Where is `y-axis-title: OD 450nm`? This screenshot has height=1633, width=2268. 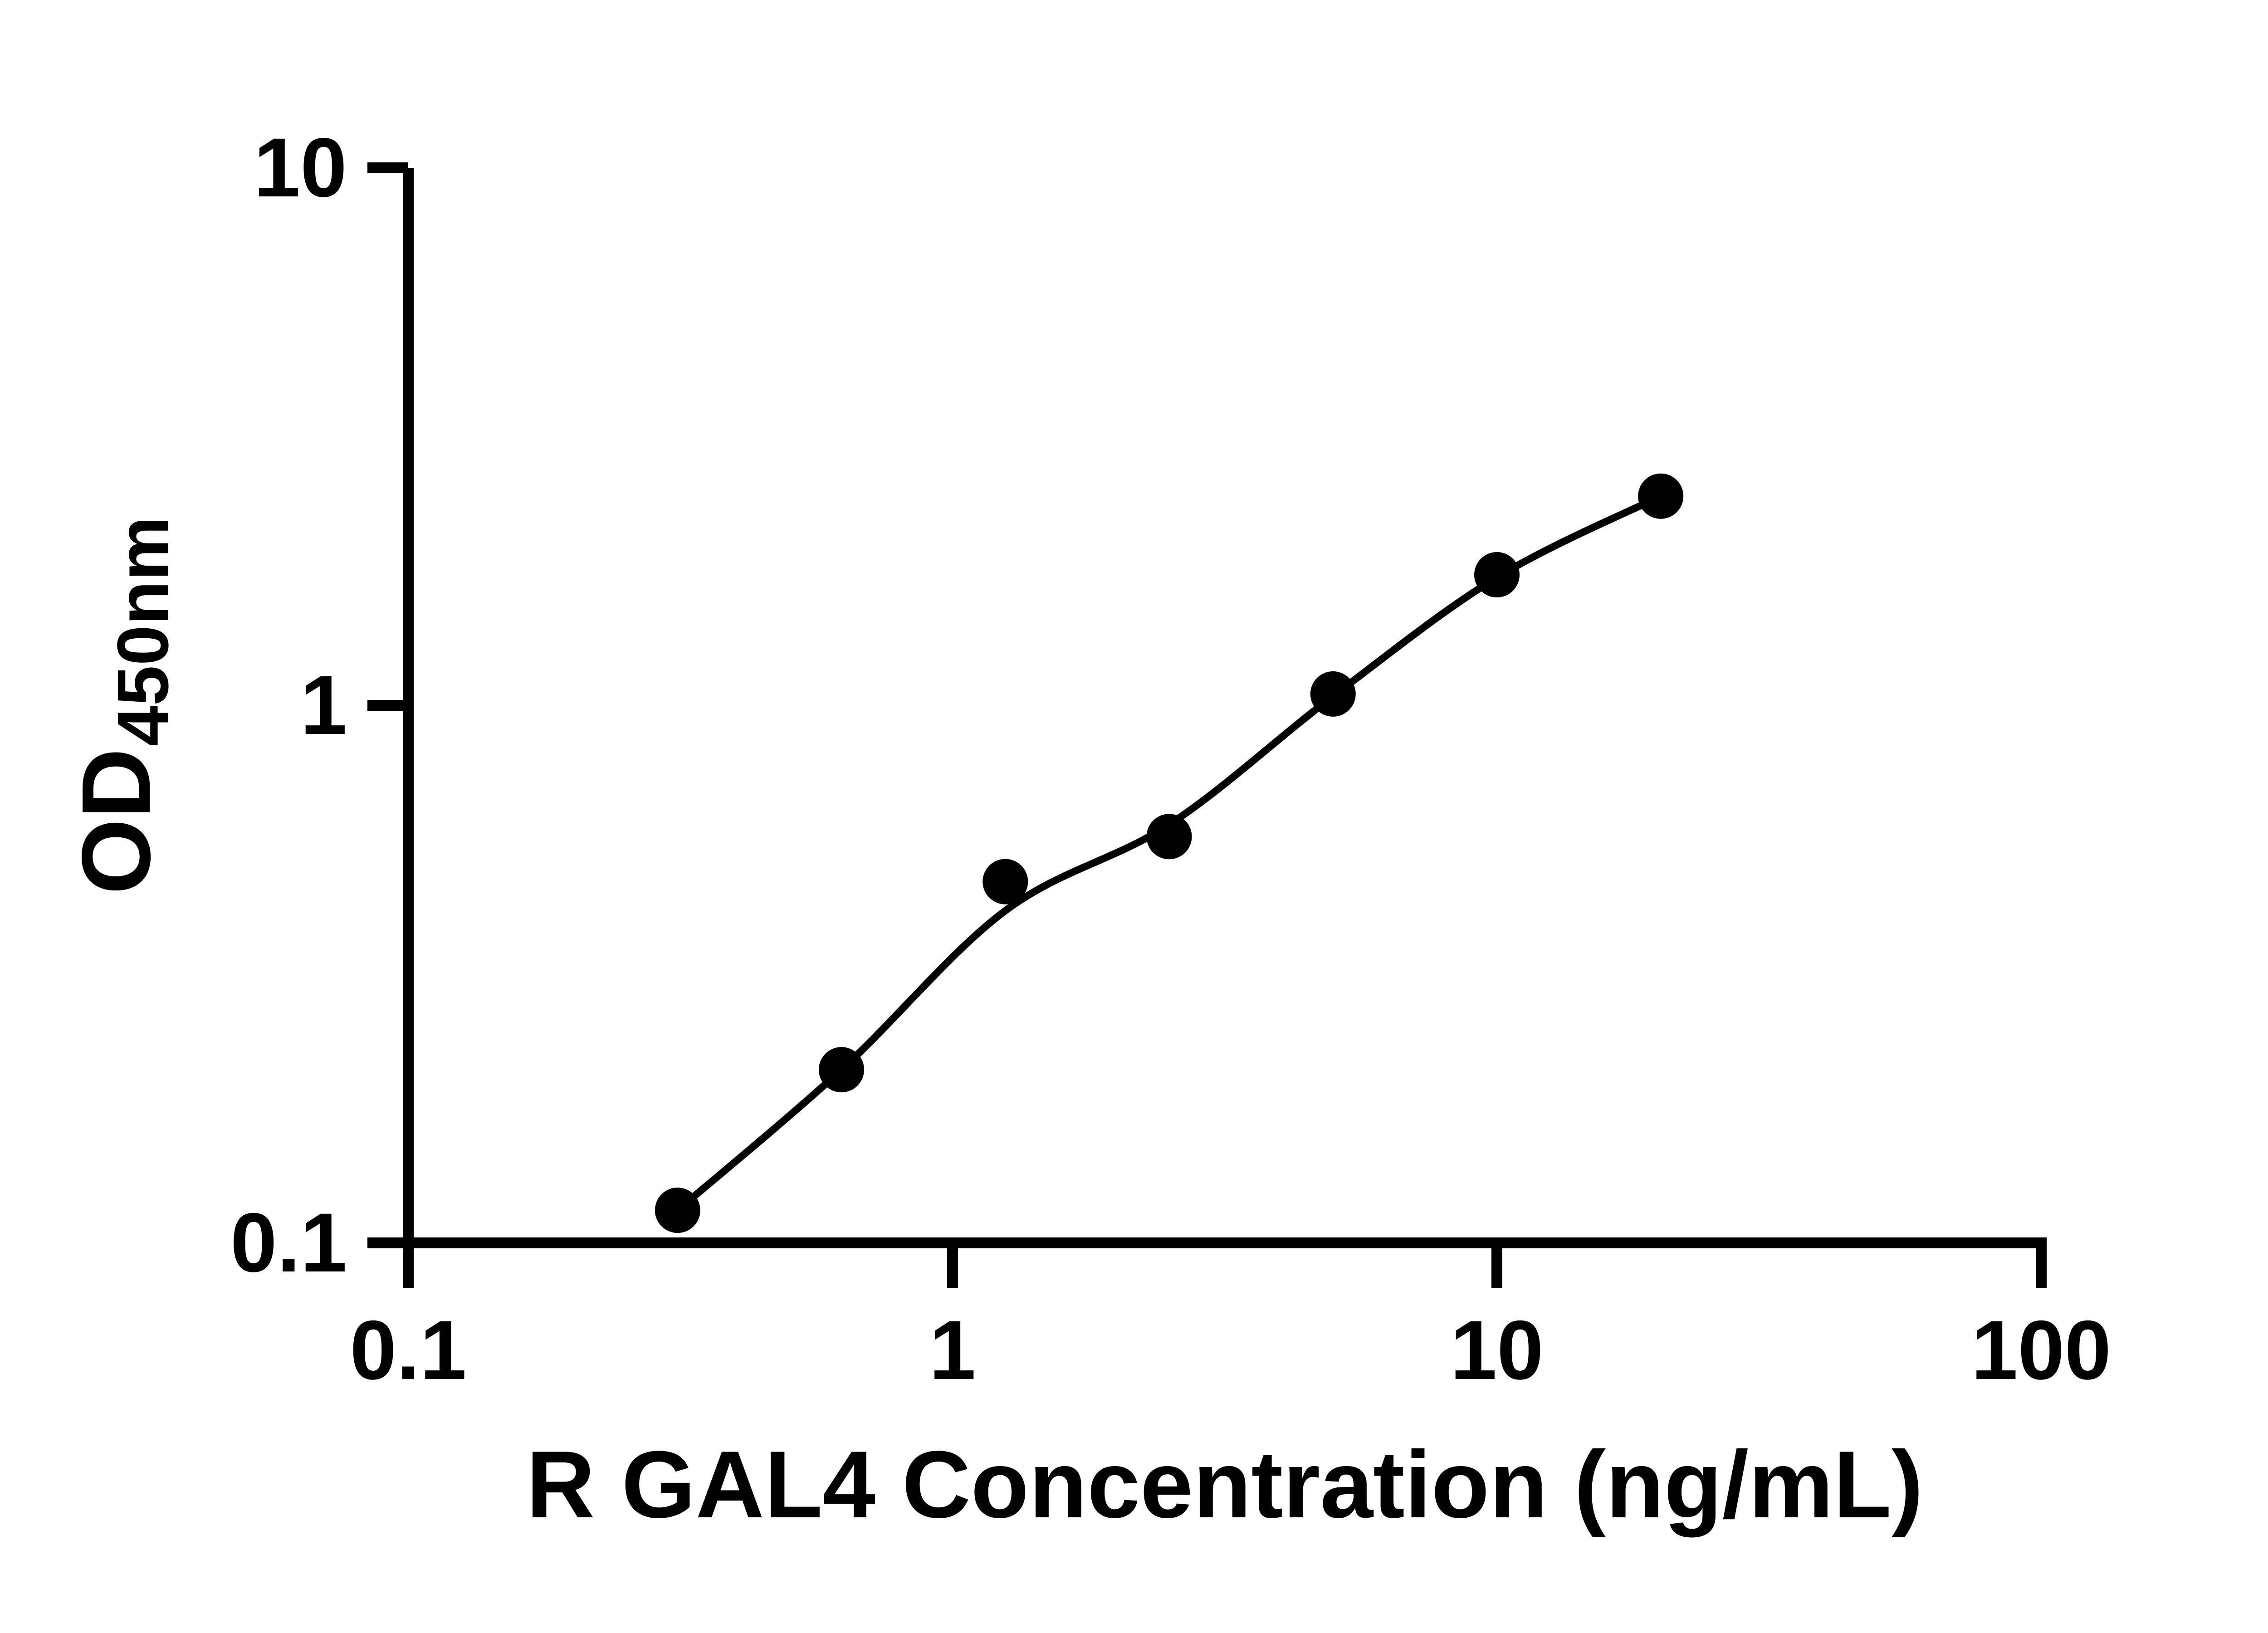
y-axis-title: OD 450nm is located at coordinates (122, 705).